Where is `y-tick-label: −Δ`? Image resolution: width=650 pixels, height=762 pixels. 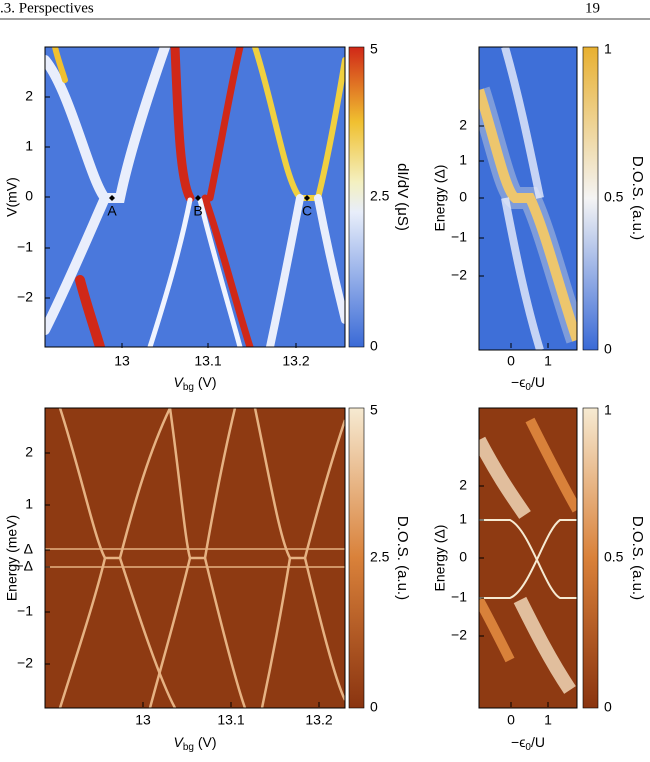 y-tick-label: −Δ is located at coordinates (24, 566).